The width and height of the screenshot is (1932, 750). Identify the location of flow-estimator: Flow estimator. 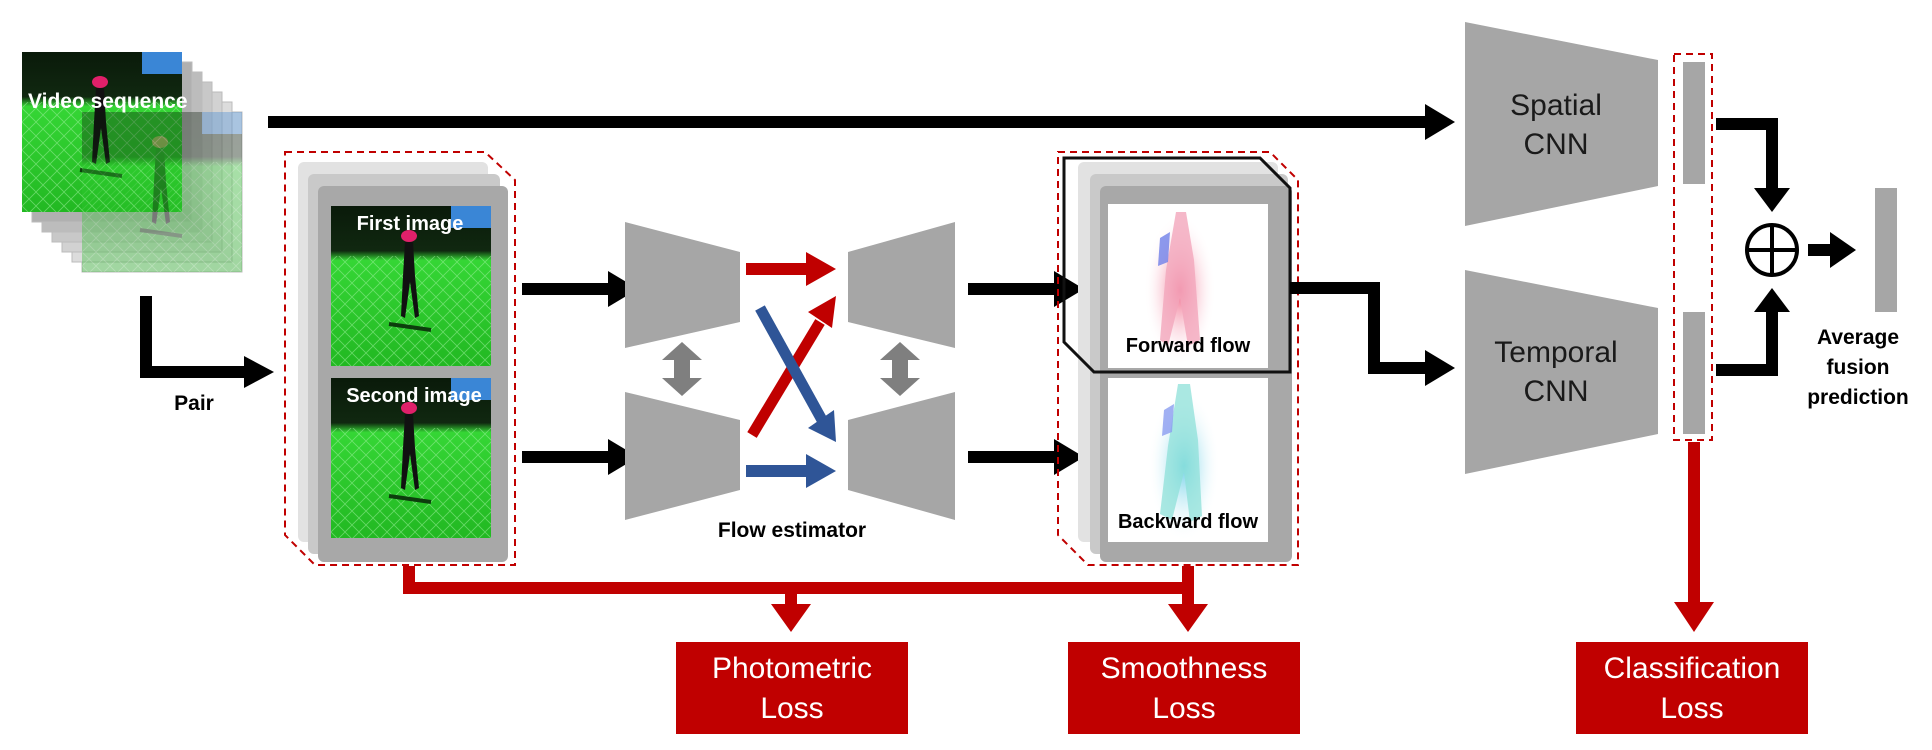
(790, 382).